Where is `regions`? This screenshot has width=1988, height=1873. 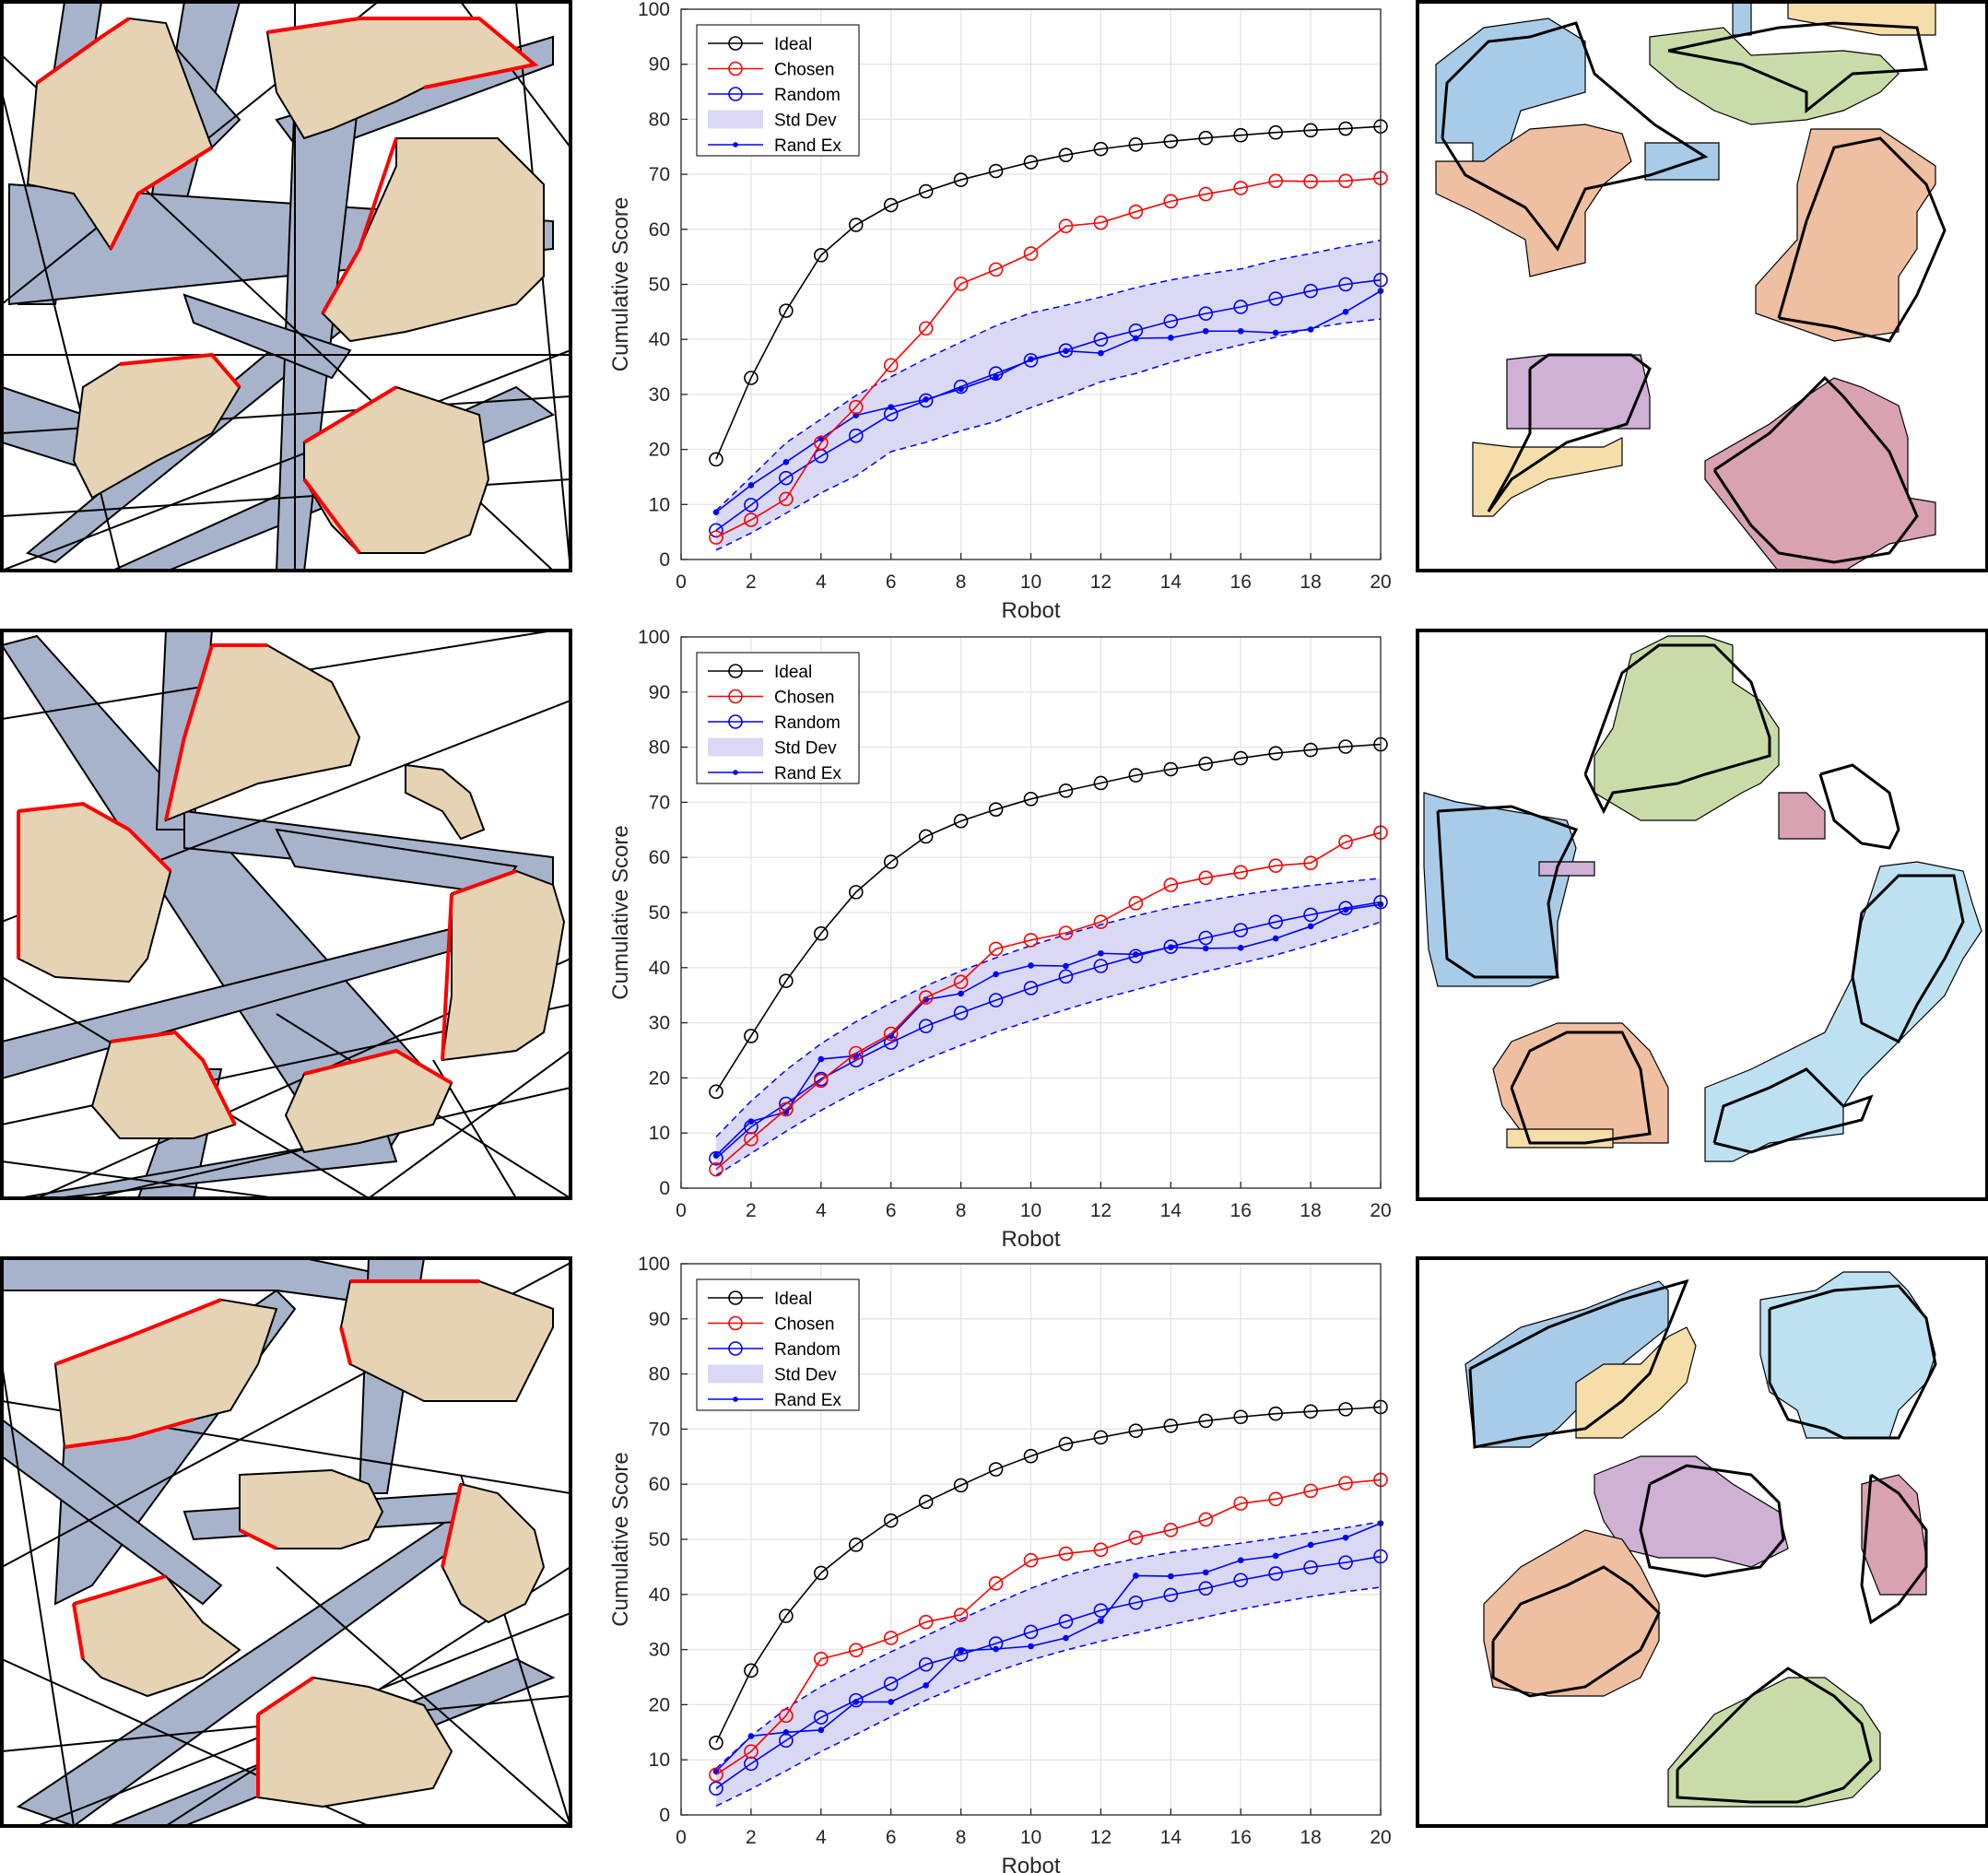 regions is located at coordinates (1702, 899).